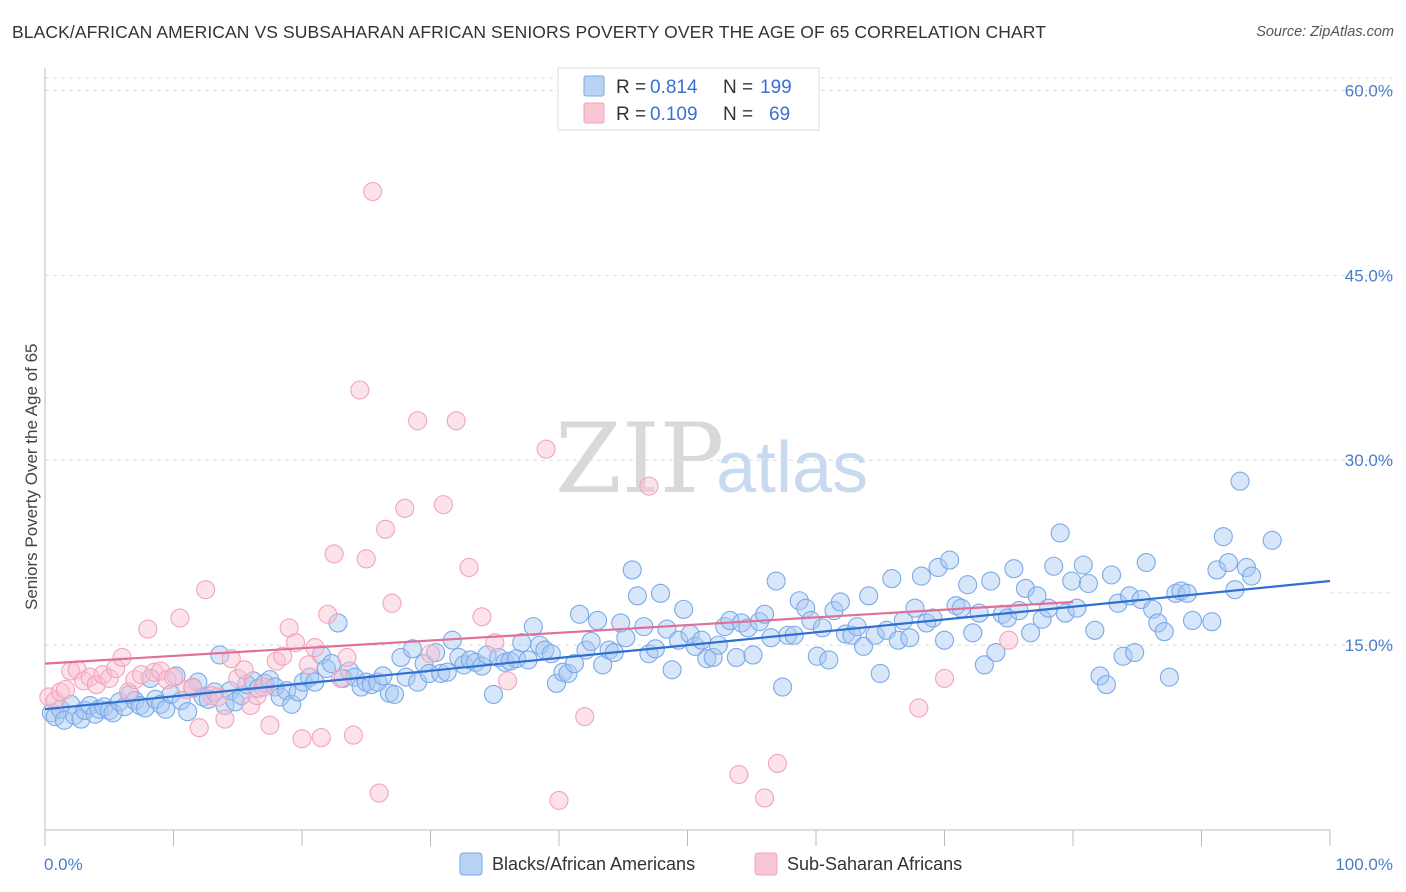 This screenshot has height=892, width=1406. What do you see at coordinates (1369, 275) in the screenshot?
I see `y-tick-label-2: 45.0%` at bounding box center [1369, 275].